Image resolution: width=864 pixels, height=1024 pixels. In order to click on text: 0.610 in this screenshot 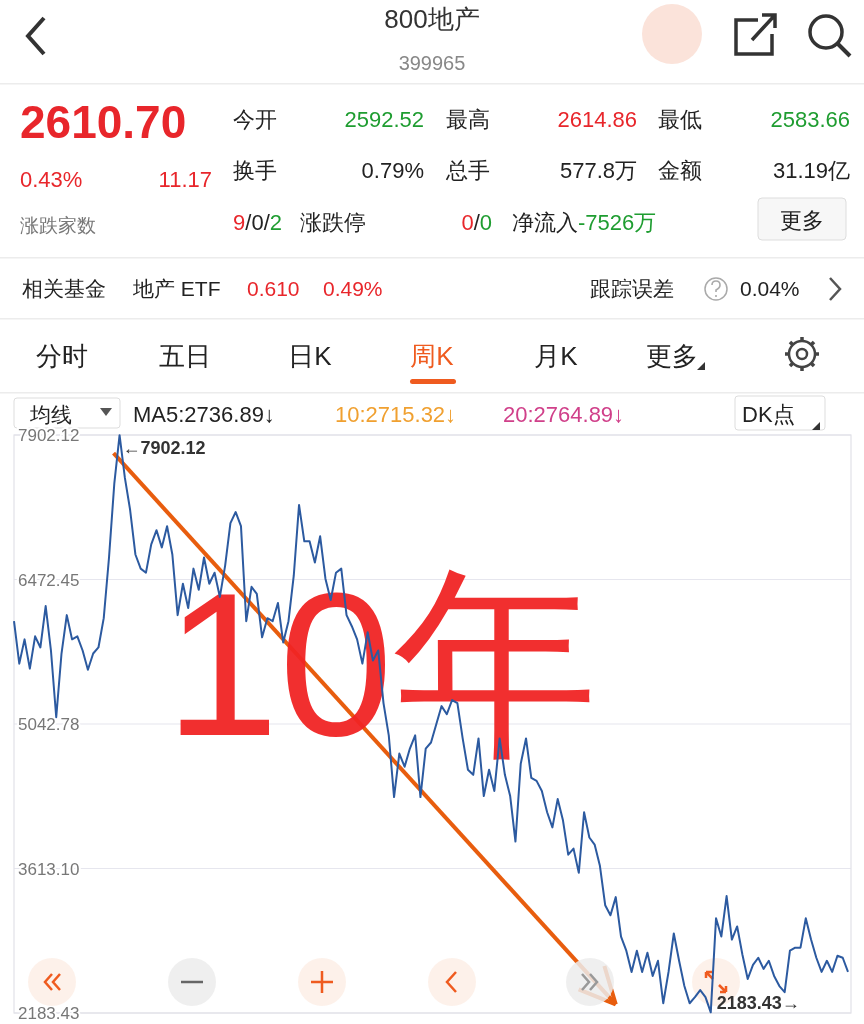, I will do `click(273, 288)`.